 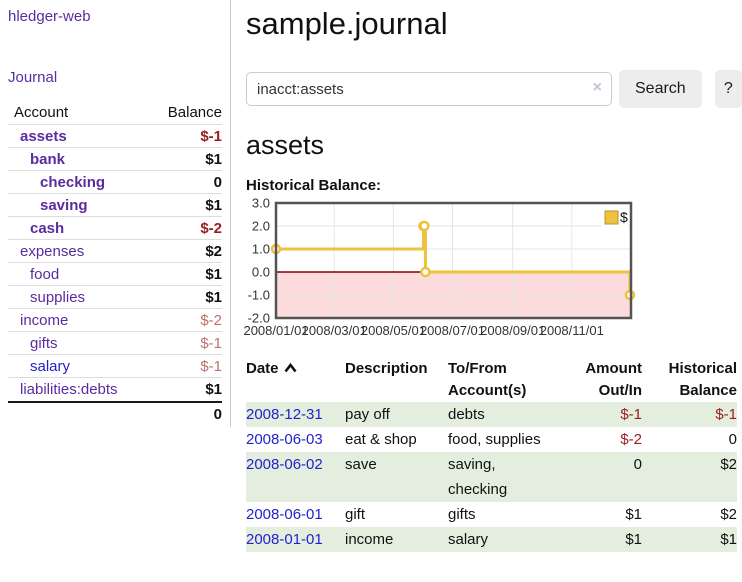 What do you see at coordinates (44, 320) in the screenshot?
I see `account-link-income: income` at bounding box center [44, 320].